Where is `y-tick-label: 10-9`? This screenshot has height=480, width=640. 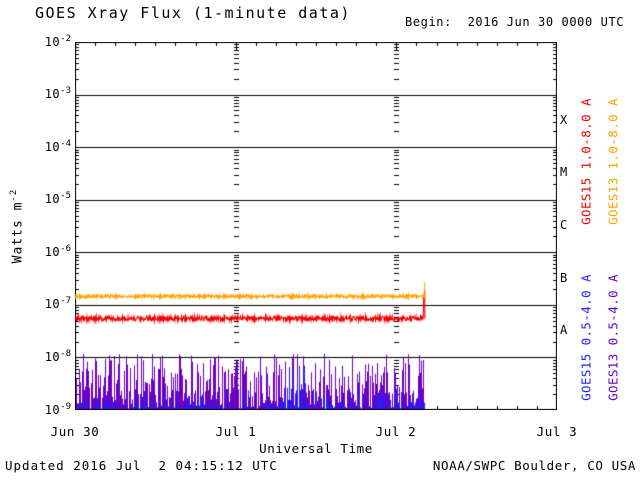
y-tick-label: 10-9 is located at coordinates (57, 409).